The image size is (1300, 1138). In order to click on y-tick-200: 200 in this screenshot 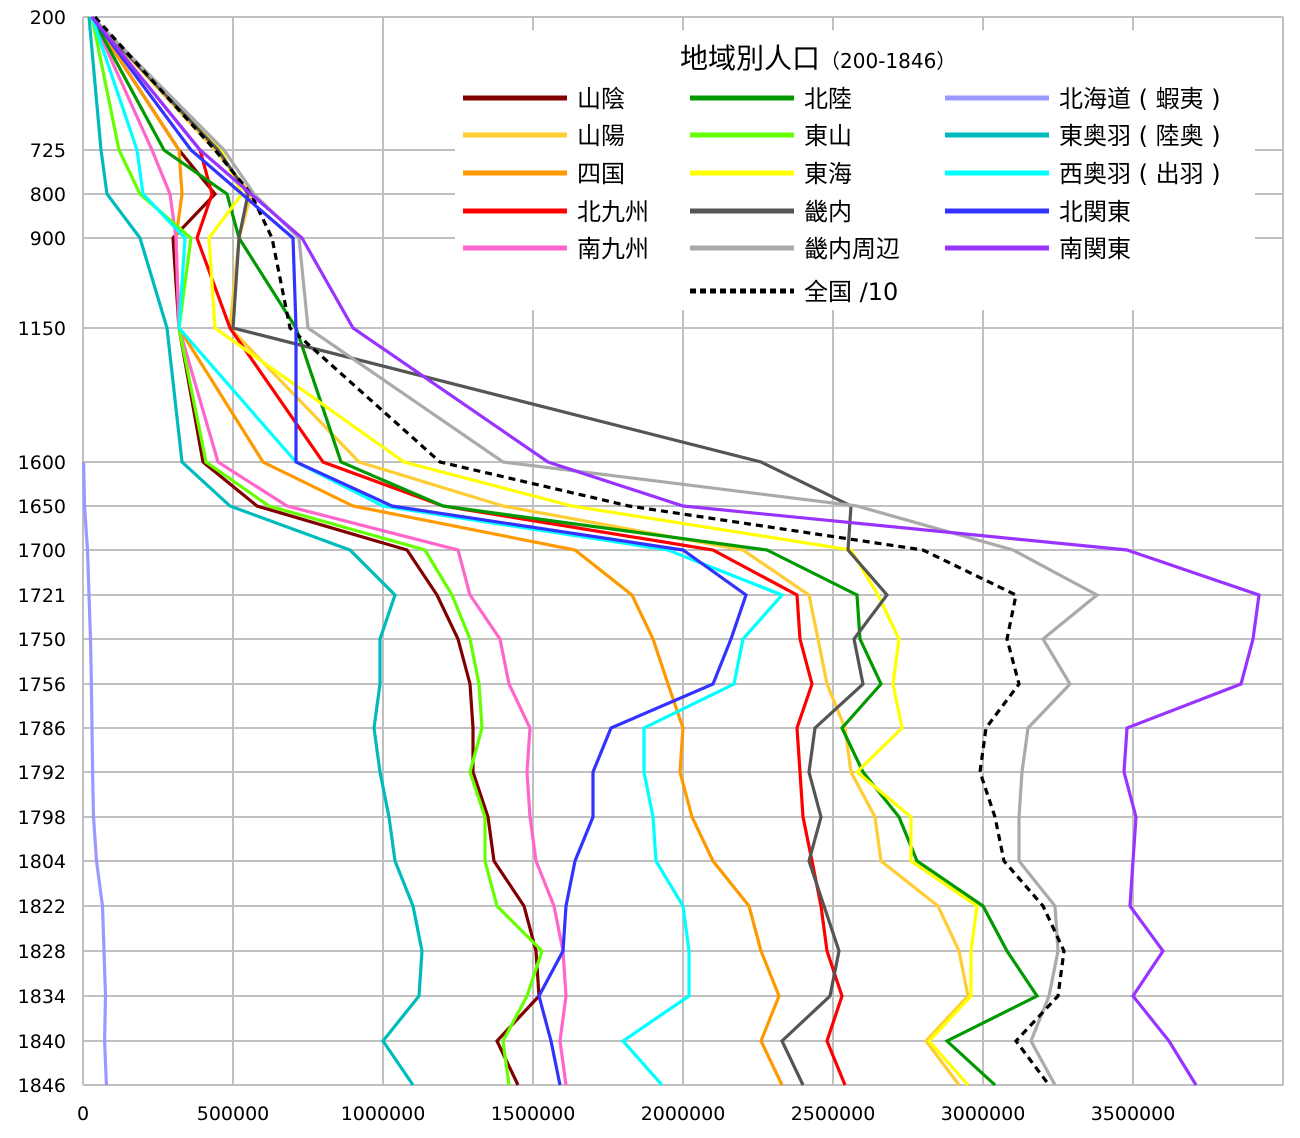, I will do `click(48, 18)`.